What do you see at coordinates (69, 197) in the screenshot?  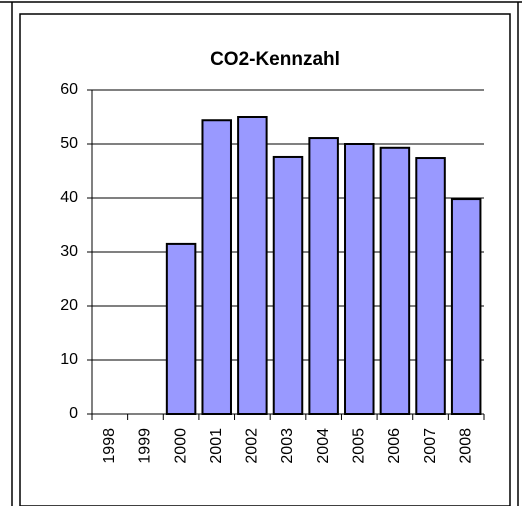 I see `y-tick-label: 40` at bounding box center [69, 197].